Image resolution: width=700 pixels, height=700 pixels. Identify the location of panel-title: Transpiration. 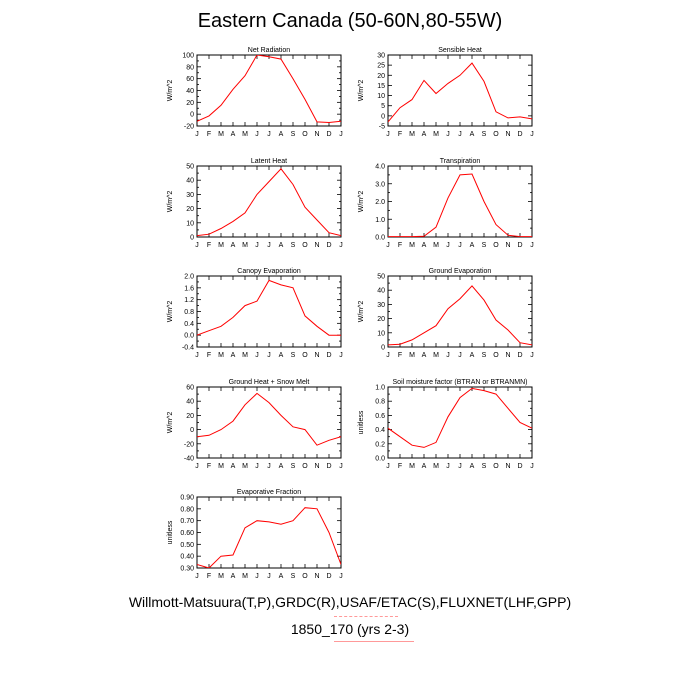
(460, 161).